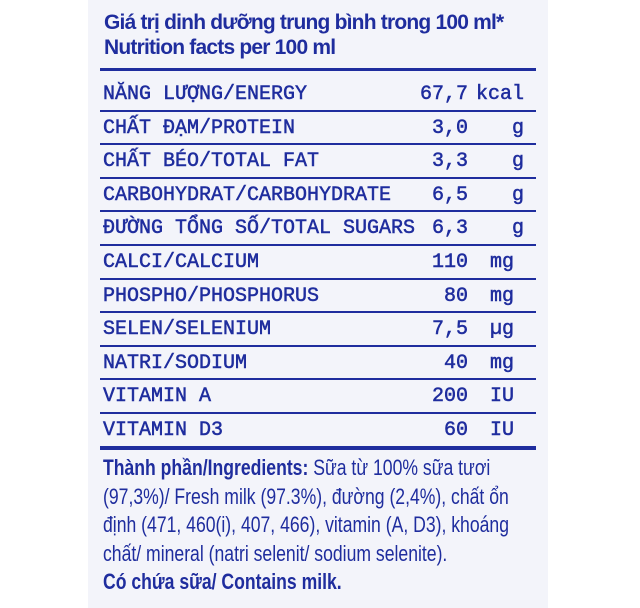 The image size is (640, 608). What do you see at coordinates (220, 47) in the screenshot?
I see `title-english: Nutrition facts per 100 ml` at bounding box center [220, 47].